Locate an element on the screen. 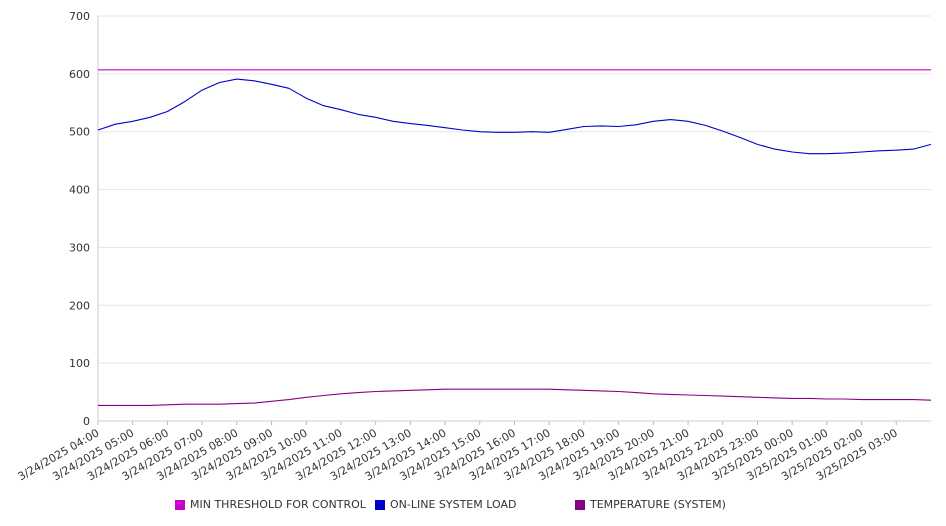 Image resolution: width=946 pixels, height=526 pixels. legend-label: TEMPERATURE (SYSTEM) is located at coordinates (658, 504).